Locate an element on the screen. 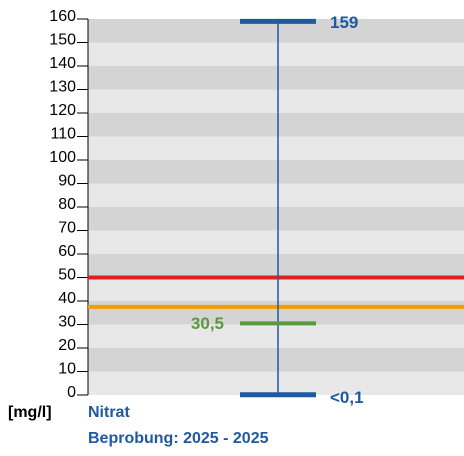  y-tick-label: 30 is located at coordinates (67, 322).